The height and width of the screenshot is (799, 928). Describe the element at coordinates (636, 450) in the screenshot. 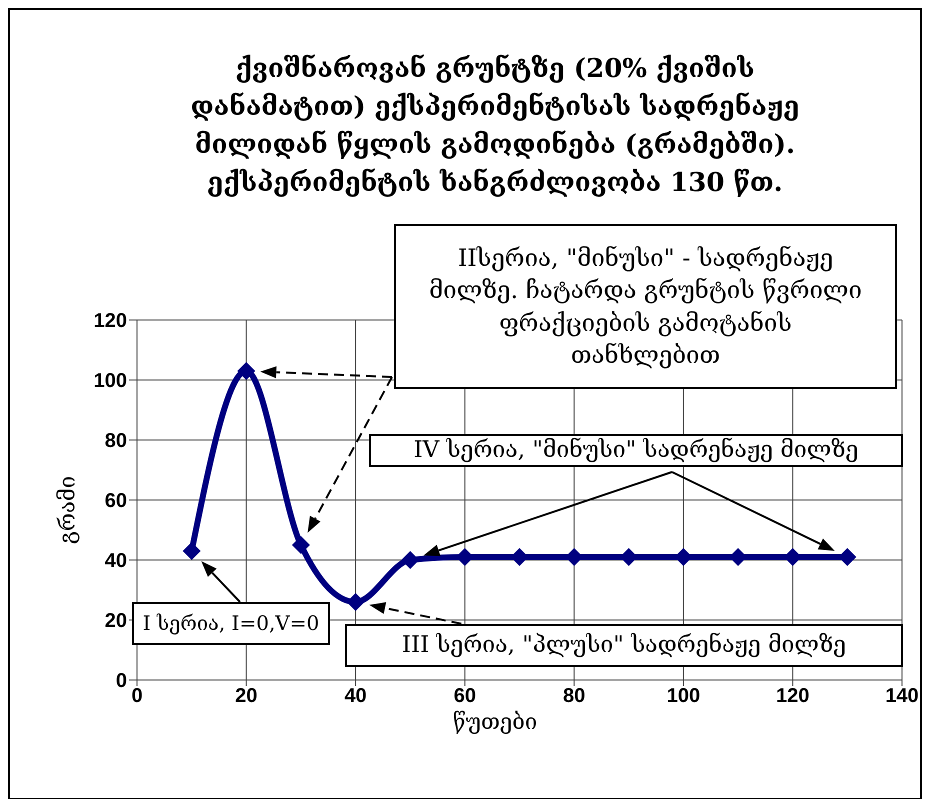

I see `text-box: IV სერია, "მინუსი" სადრენაჟე მილზე` at that location.